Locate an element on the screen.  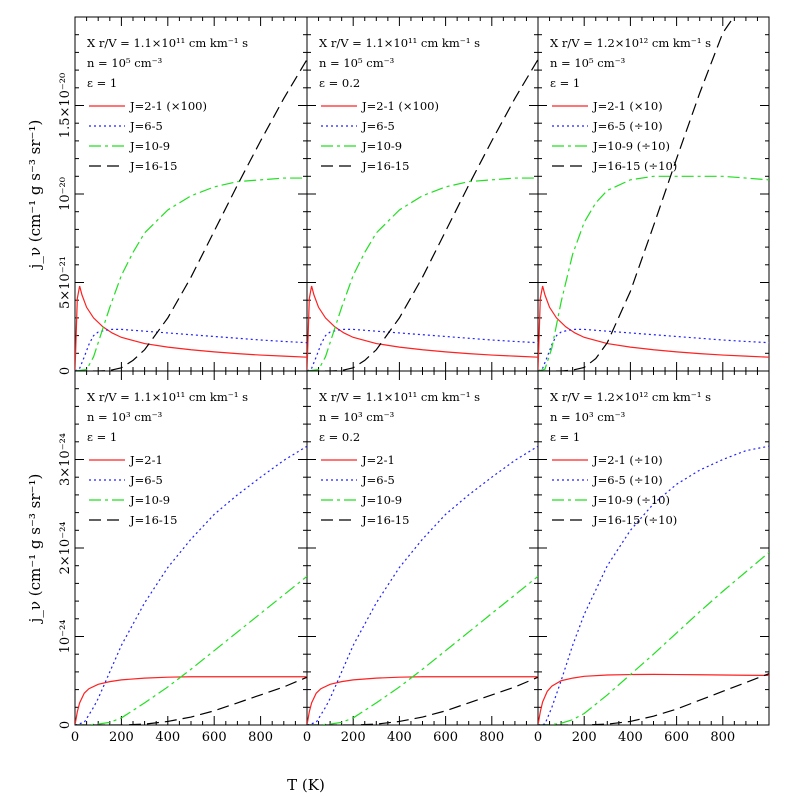
ylabel-top: j_ν (cm⁻¹ g s⁻³ sr⁻¹) is located at coordinates (35, 195).